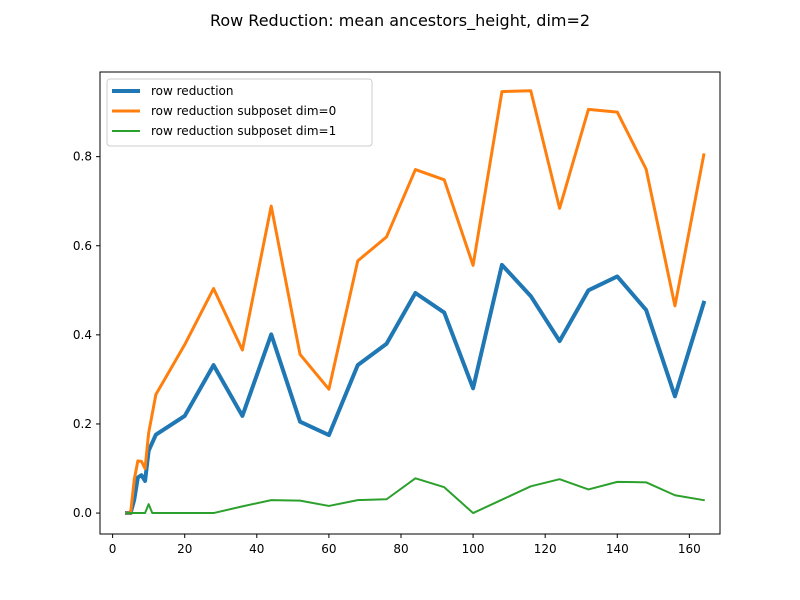 This screenshot has height=600, width=800. What do you see at coordinates (243, 111) in the screenshot?
I see `legend-label-1: row reduction subposet dim=0` at bounding box center [243, 111].